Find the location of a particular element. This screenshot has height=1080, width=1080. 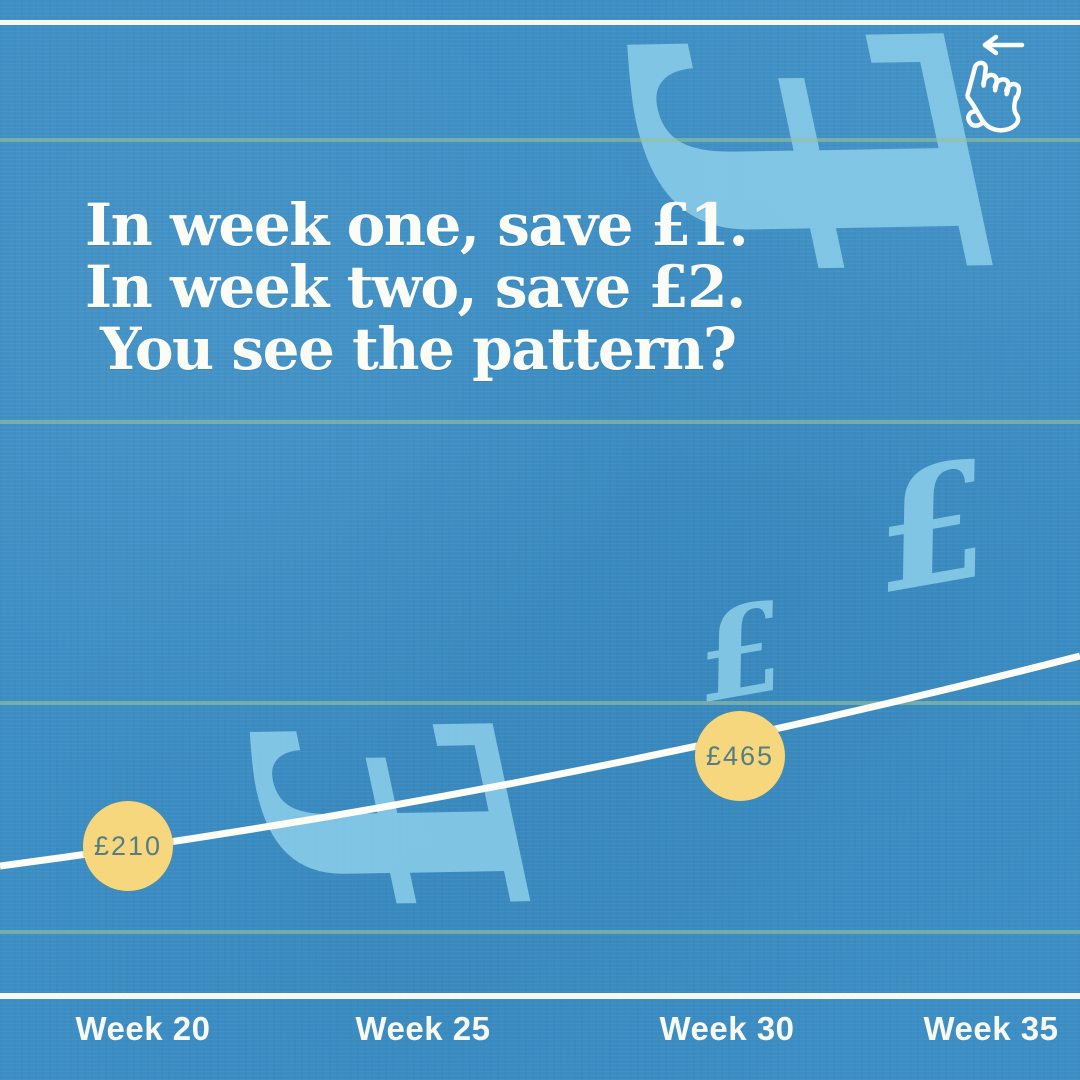

swipe-left-hint is located at coordinates (1014, 79).